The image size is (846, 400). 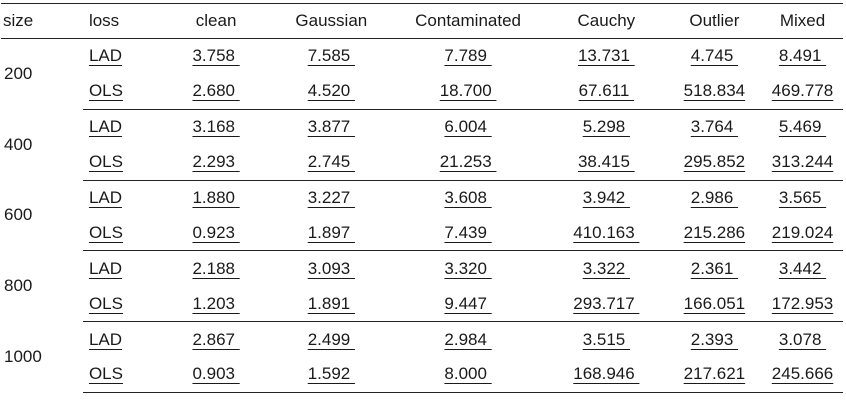 I want to click on value-cell: 3.515, so click(x=606, y=339).